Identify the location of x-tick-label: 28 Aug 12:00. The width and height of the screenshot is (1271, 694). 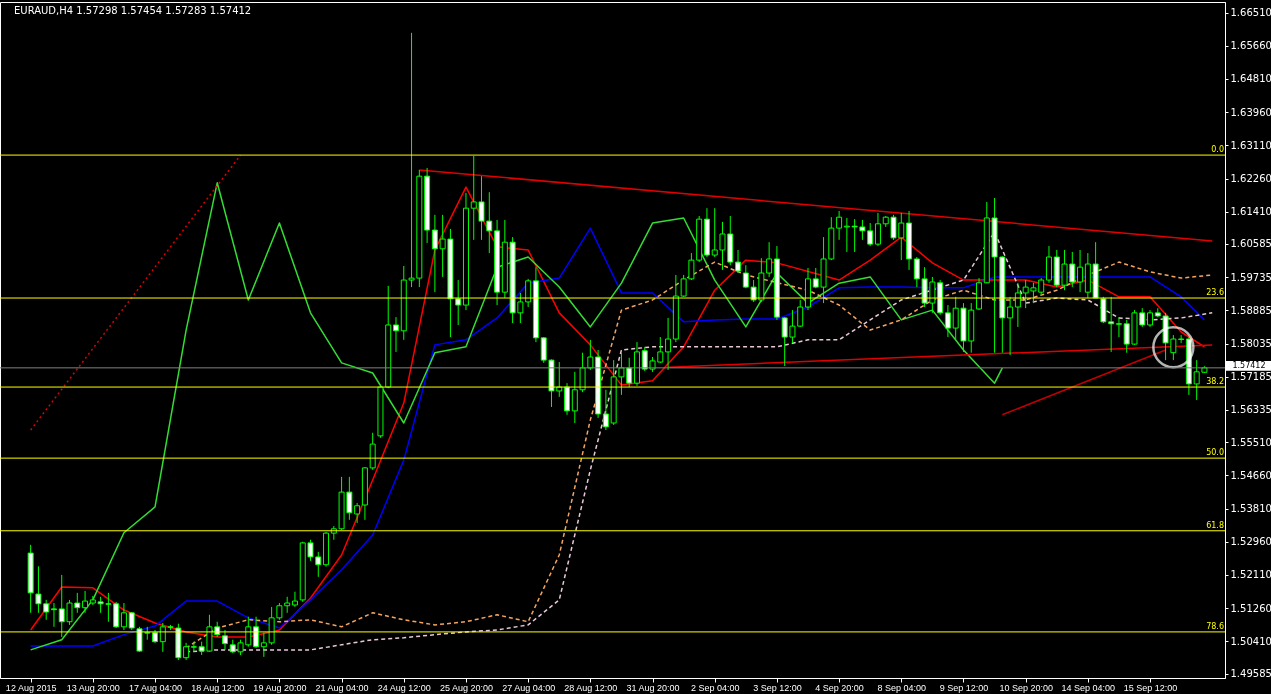
(591, 687).